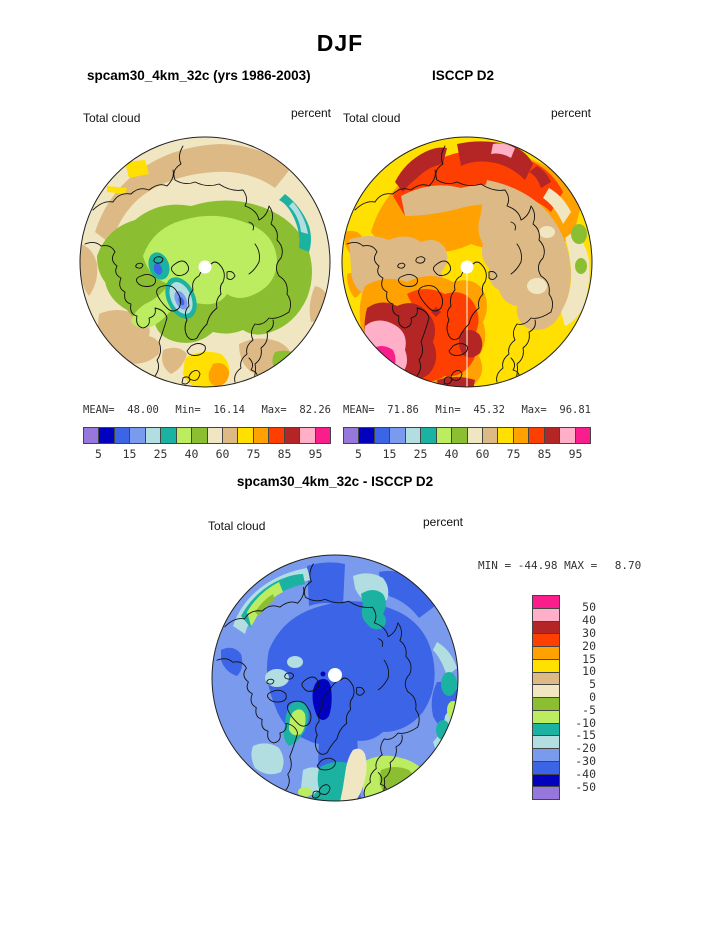 The image size is (723, 935). What do you see at coordinates (585, 722) in the screenshot?
I see `colorbar-tick-label: -10` at bounding box center [585, 722].